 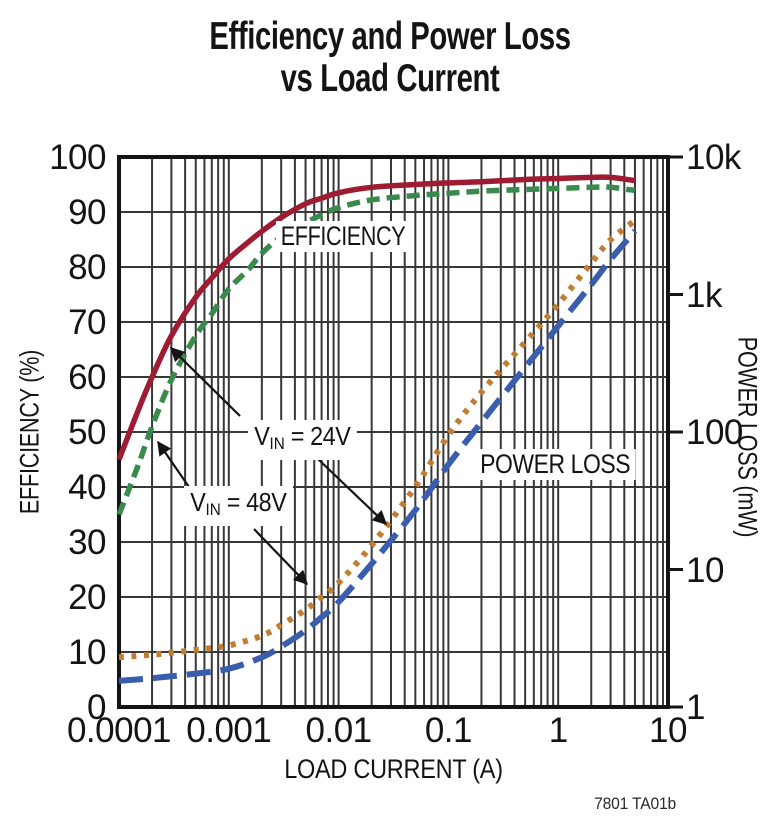 What do you see at coordinates (277, 443) in the screenshot?
I see `vin24-subscript: IN` at bounding box center [277, 443].